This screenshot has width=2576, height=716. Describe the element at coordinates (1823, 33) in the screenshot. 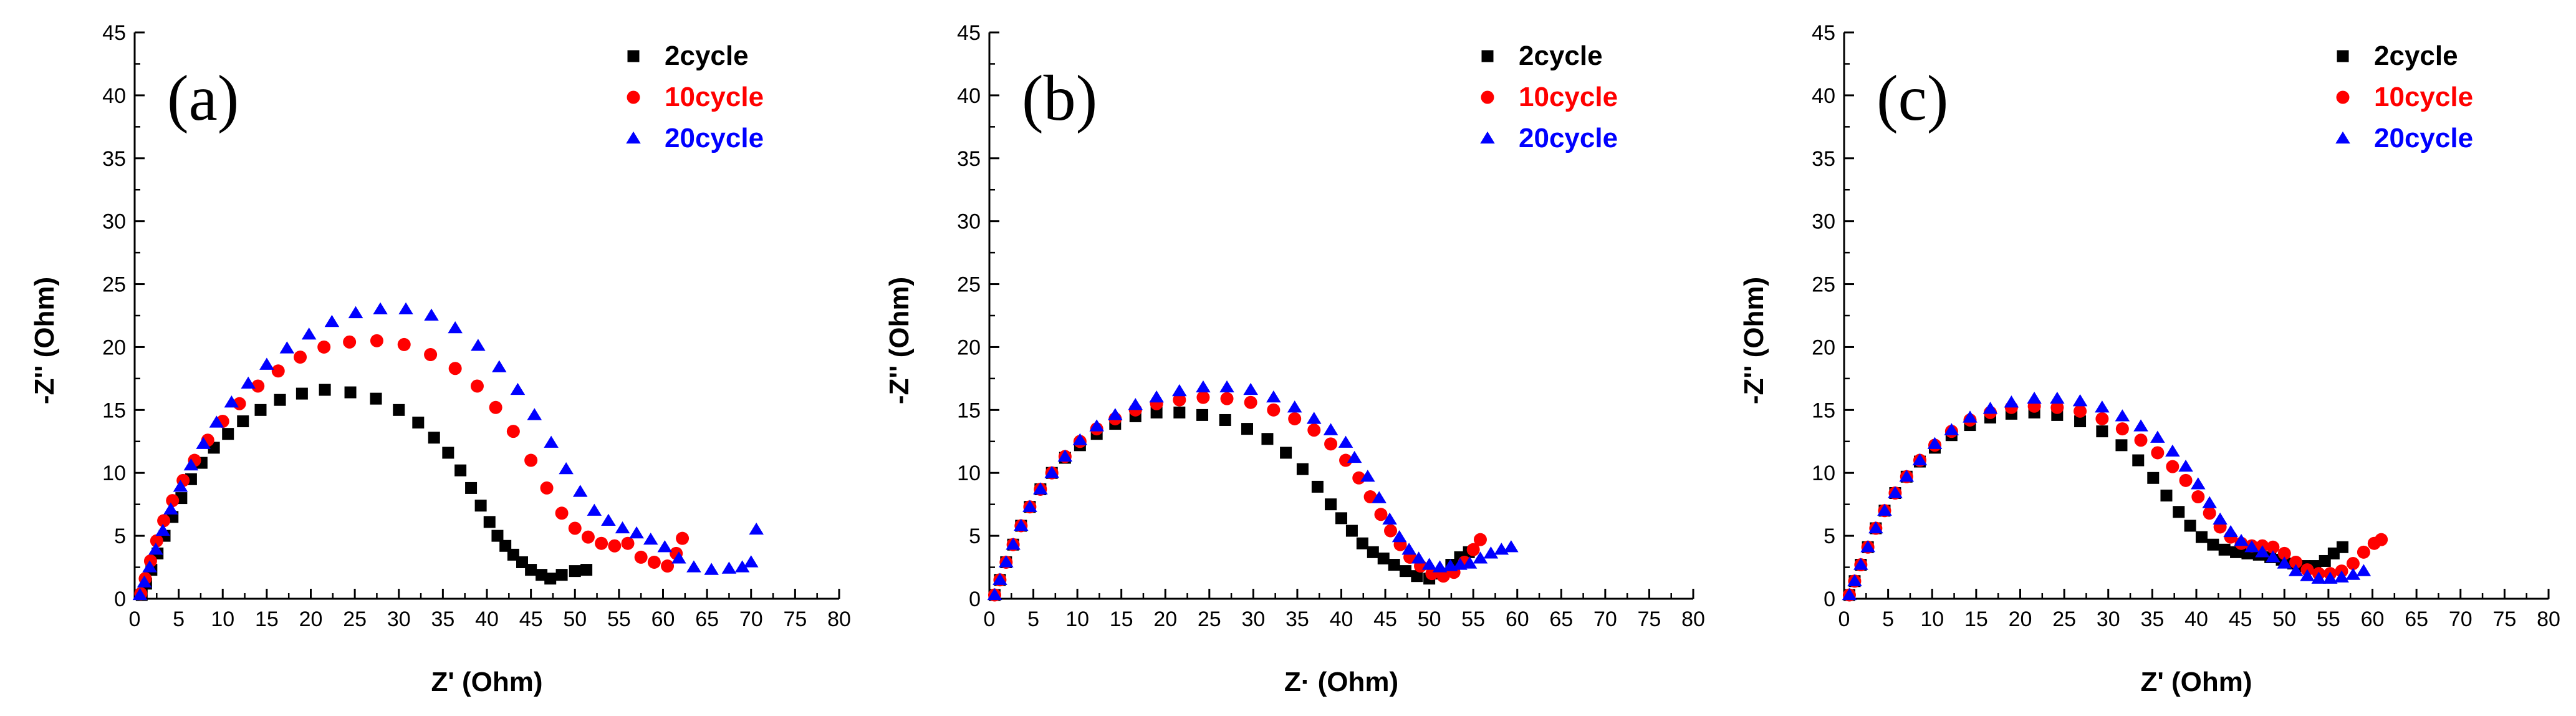

I see `y-tick-label: 45` at that location.